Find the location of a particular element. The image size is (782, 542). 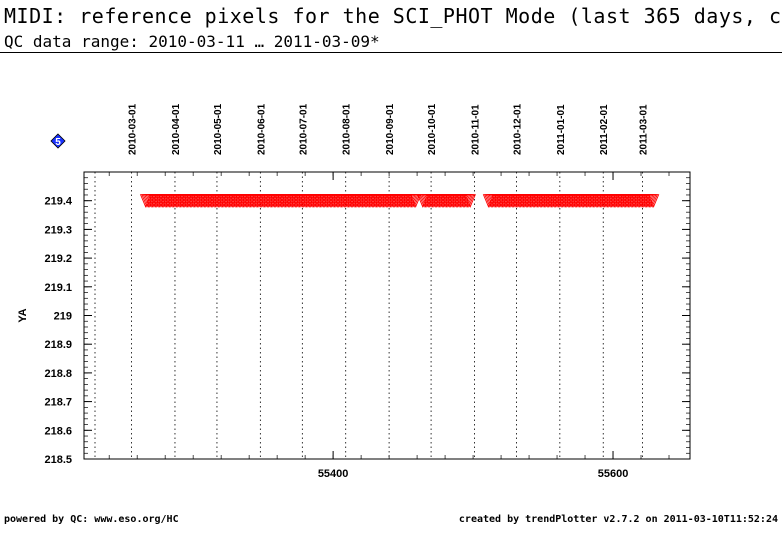

y-tick-label: 218.6 is located at coordinates (58, 431).